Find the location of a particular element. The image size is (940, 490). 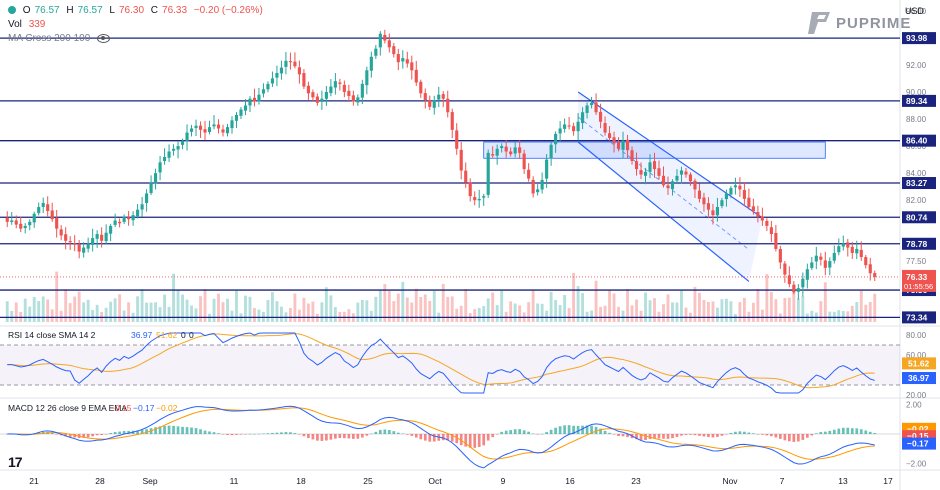

volume-value: 339 is located at coordinates (37, 24).